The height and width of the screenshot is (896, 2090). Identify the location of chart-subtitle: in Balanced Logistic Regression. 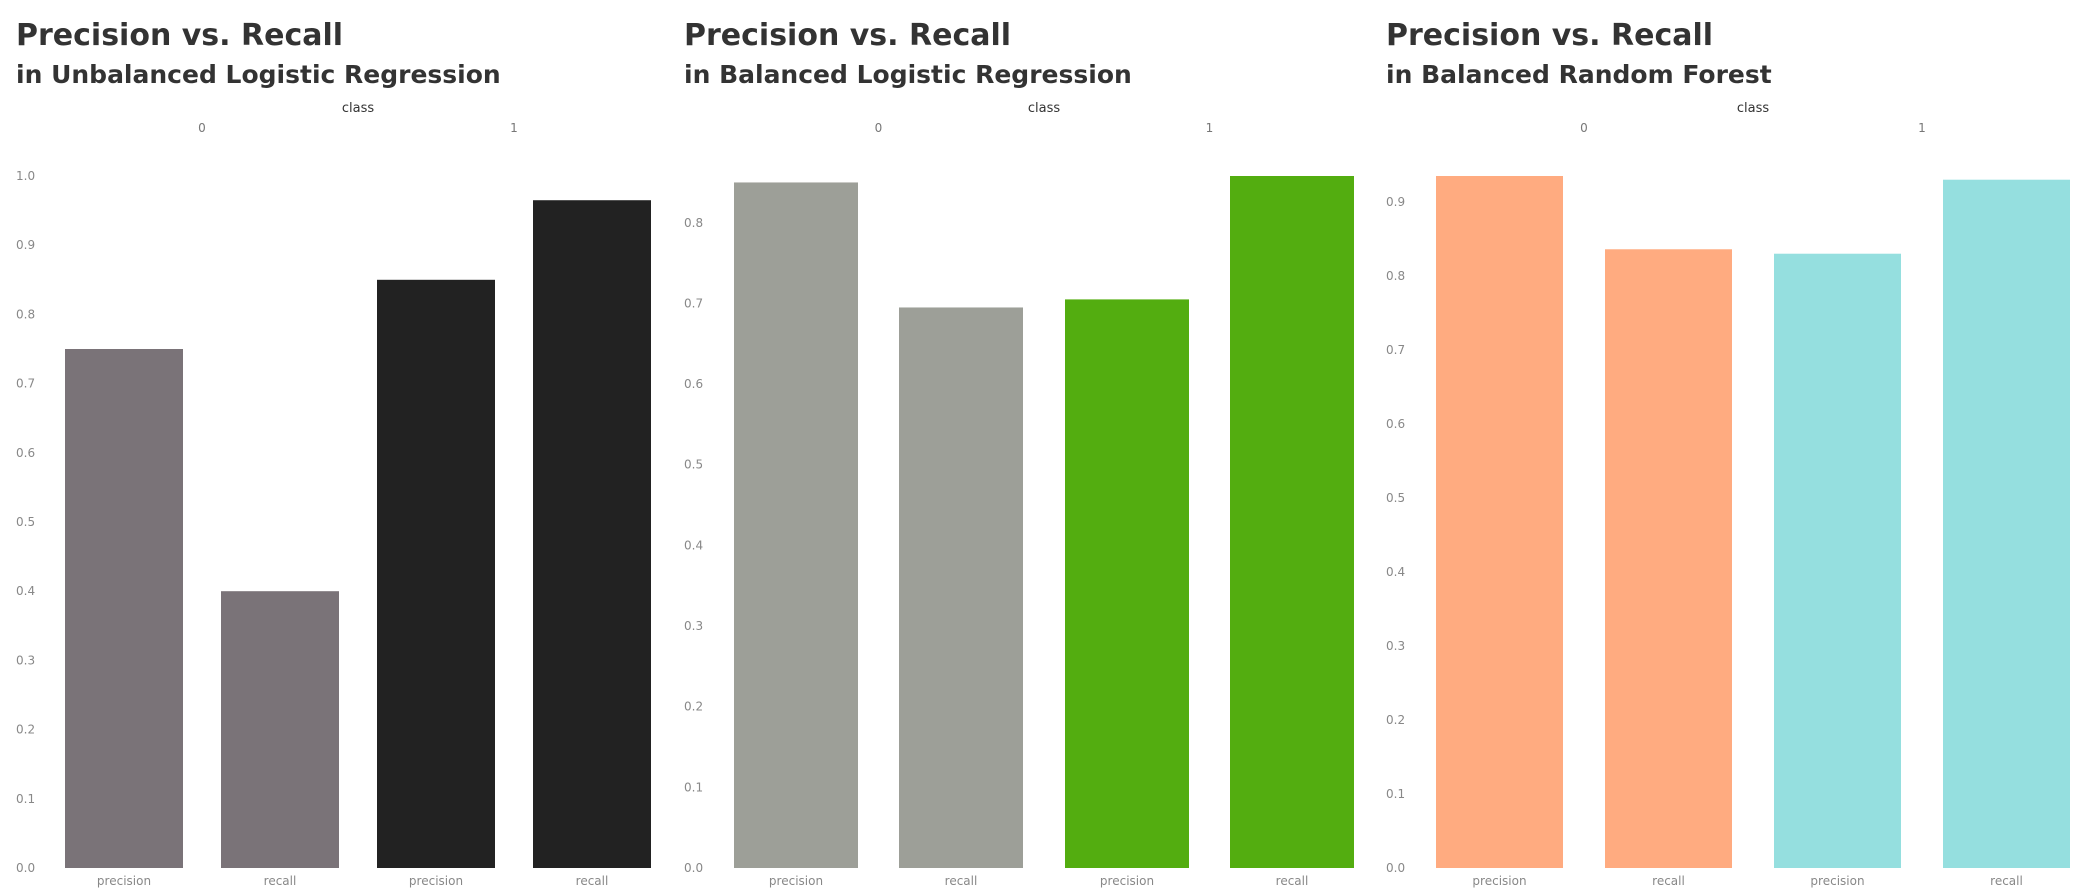
(908, 74).